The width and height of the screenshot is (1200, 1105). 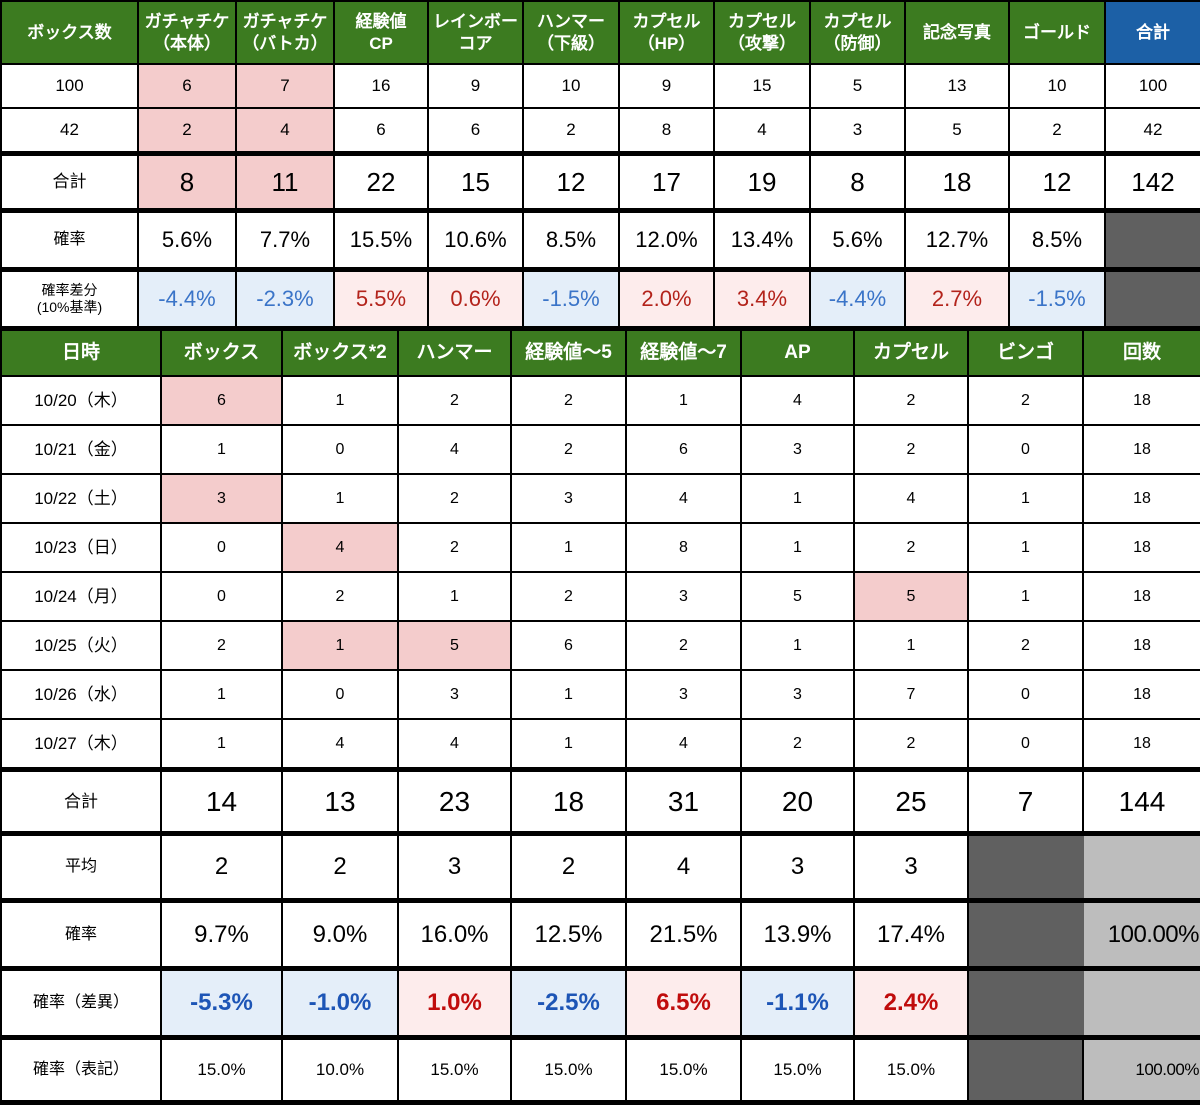 What do you see at coordinates (81, 866) in the screenshot?
I see `row-label: 平均` at bounding box center [81, 866].